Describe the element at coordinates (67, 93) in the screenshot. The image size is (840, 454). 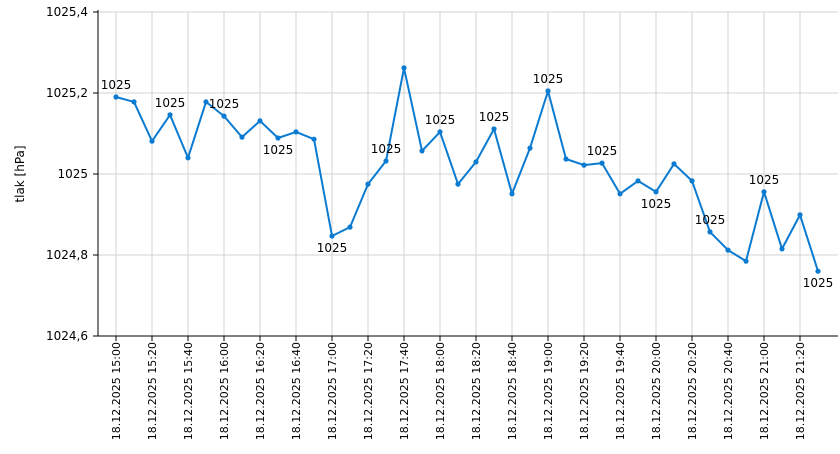
I see `y-tick-label: 1025,2` at that location.